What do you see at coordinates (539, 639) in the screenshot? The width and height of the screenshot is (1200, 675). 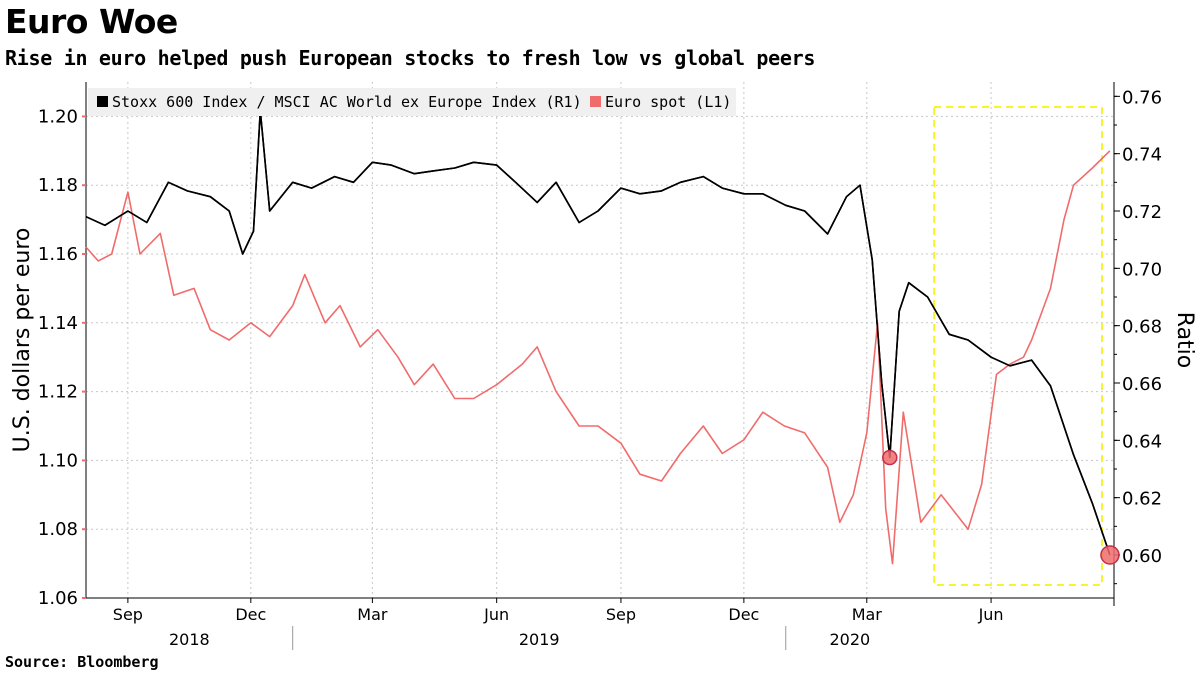 I see `year-label: 2019` at bounding box center [539, 639].